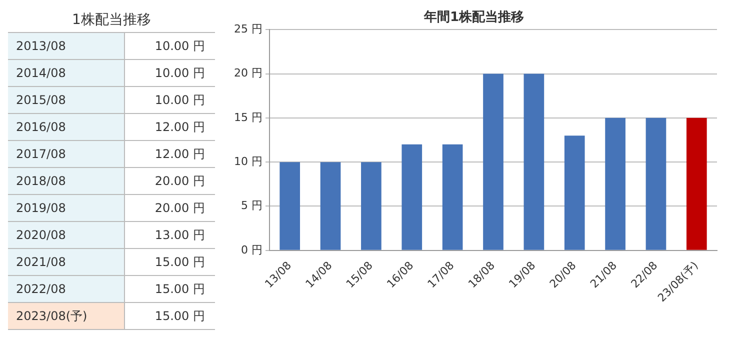  What do you see at coordinates (66, 181) in the screenshot?
I see `category-label: 2018/08` at bounding box center [66, 181].